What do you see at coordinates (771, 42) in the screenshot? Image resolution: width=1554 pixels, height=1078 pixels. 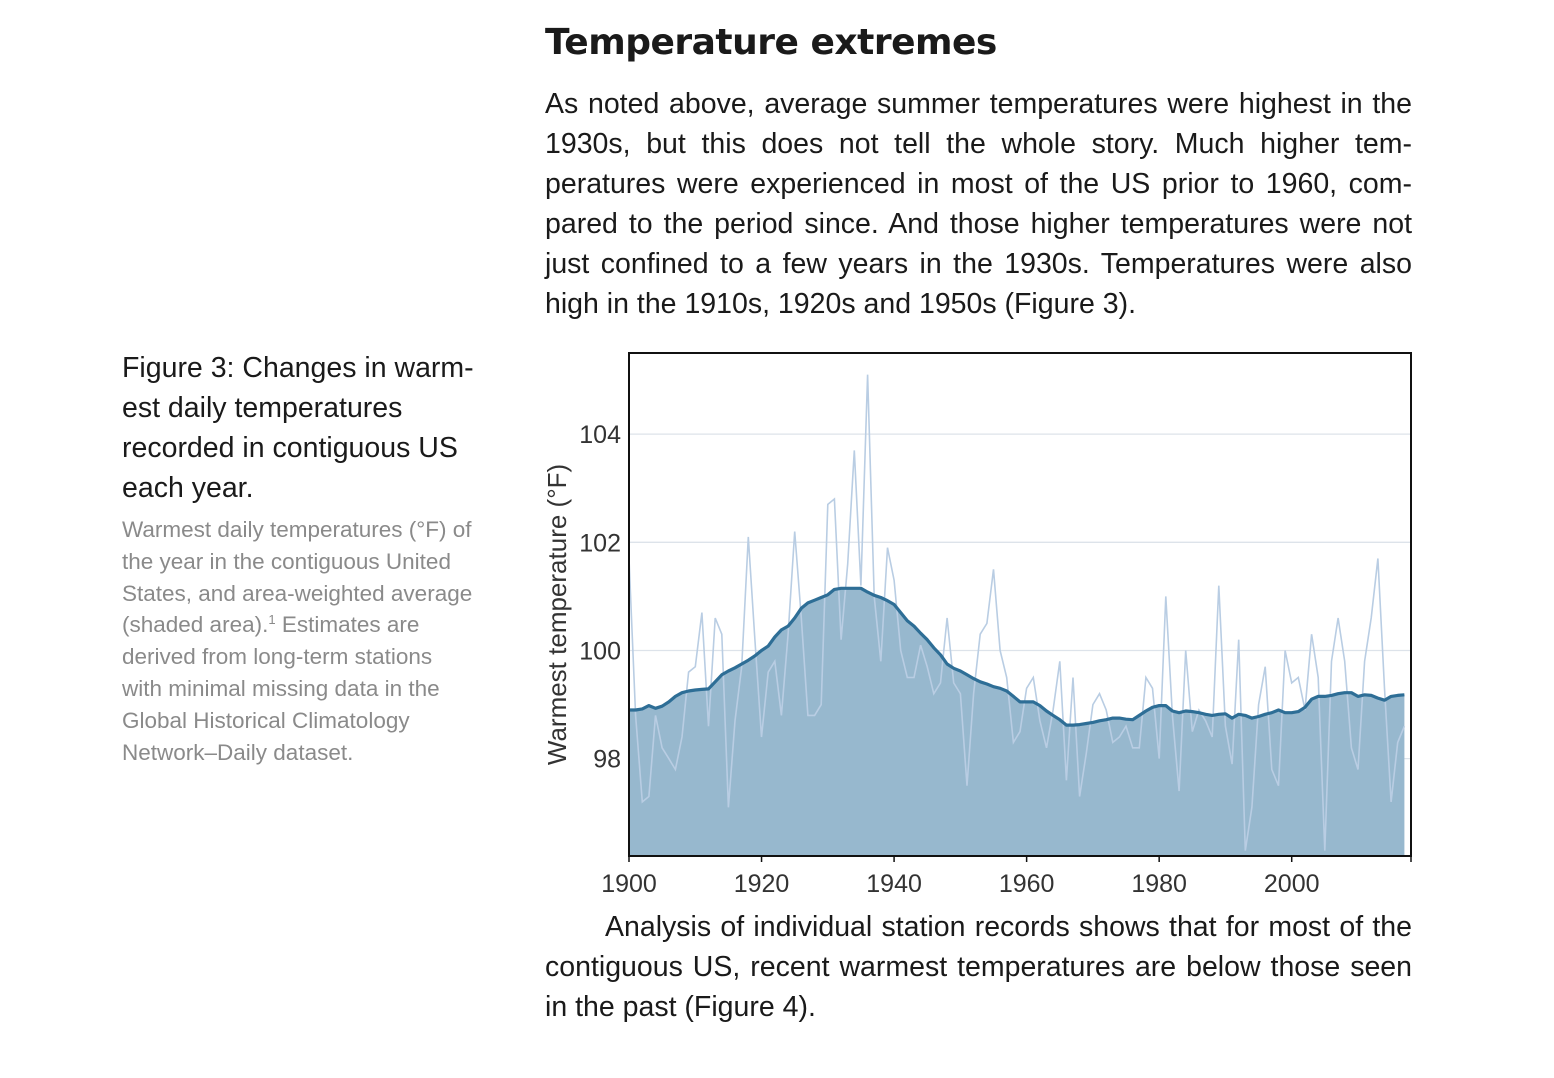 I see `section-heading: Temperature extremes` at bounding box center [771, 42].